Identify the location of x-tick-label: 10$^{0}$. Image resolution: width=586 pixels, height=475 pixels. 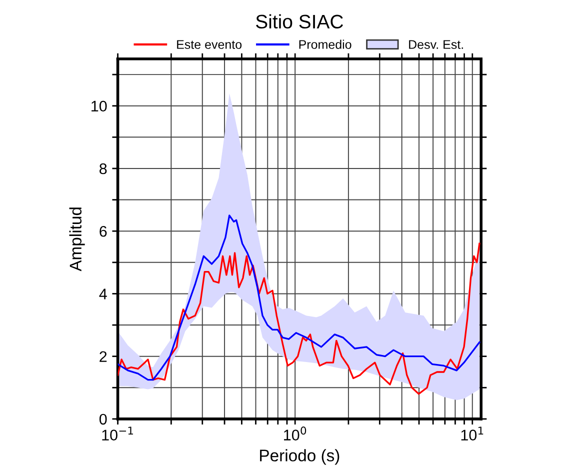
(295, 433).